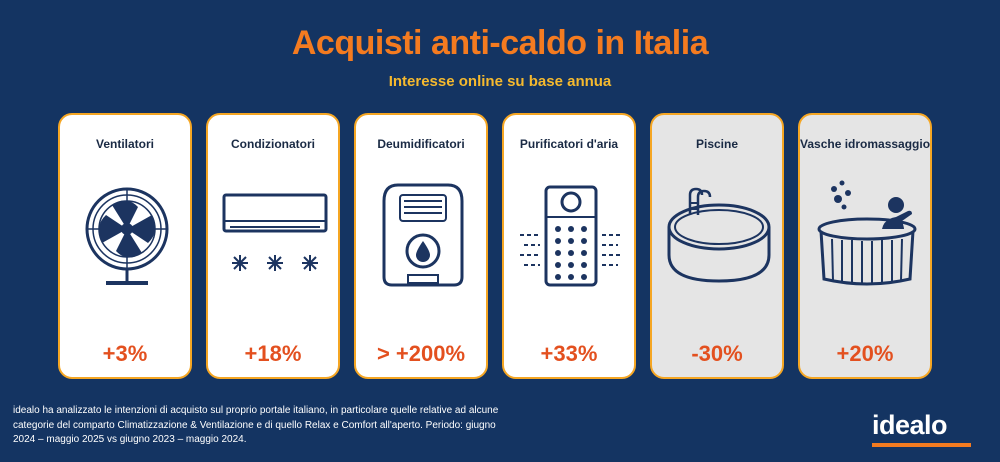  Describe the element at coordinates (273, 144) in the screenshot. I see `card-label: Condizionatori` at that location.